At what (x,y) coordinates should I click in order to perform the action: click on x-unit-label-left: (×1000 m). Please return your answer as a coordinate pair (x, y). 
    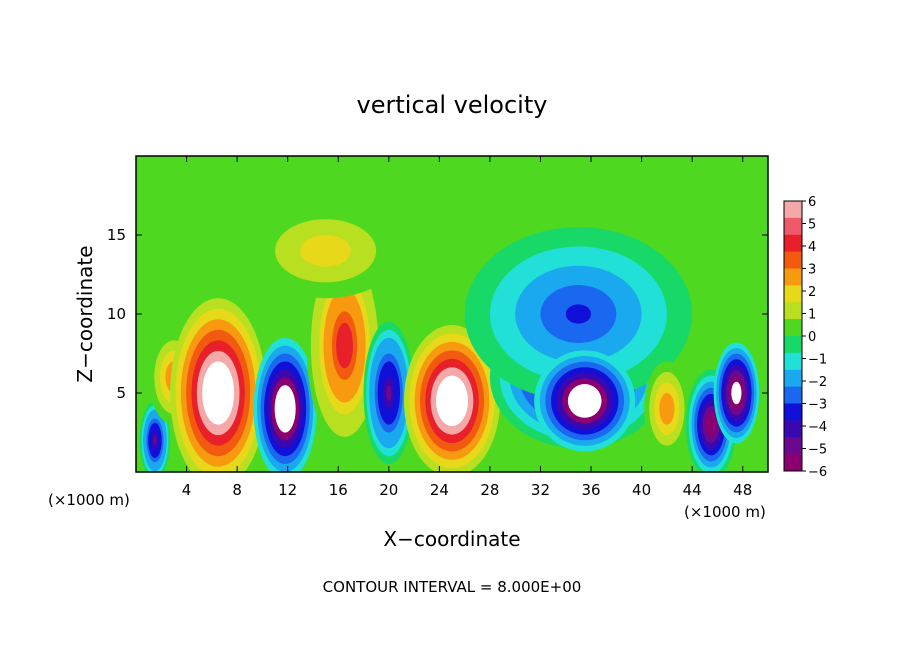
    Looking at the image, I should click on (89, 500).